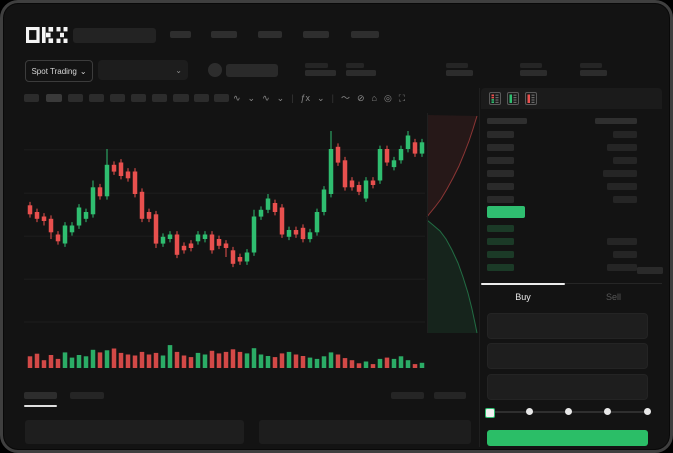 Image resolution: width=673 pixels, height=453 pixels. Describe the element at coordinates (613, 297) in the screenshot. I see `tab-sell: Sell` at that location.